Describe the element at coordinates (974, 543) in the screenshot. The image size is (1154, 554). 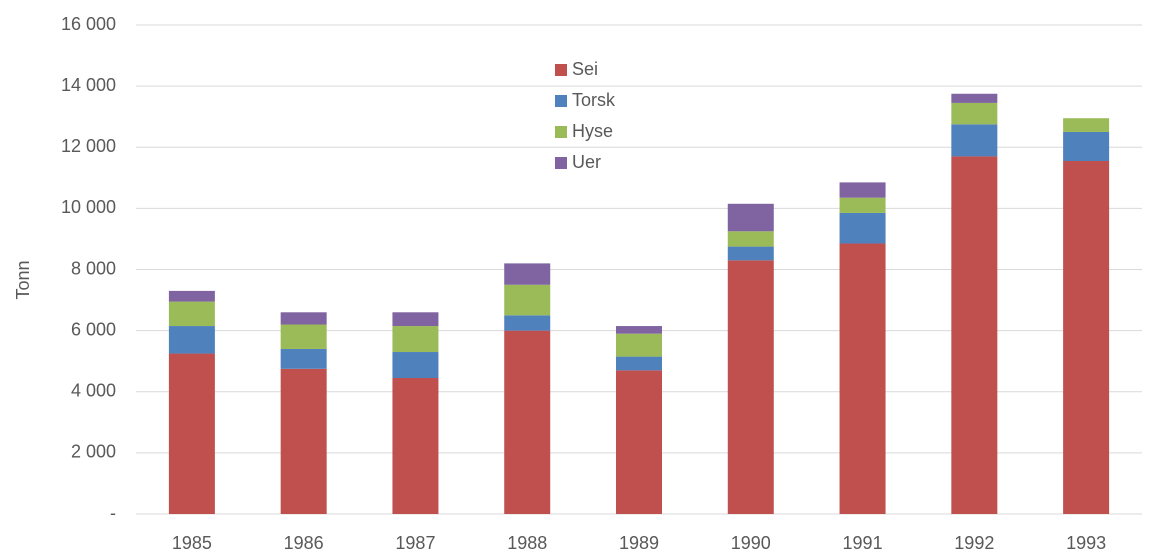
I see `x-tick-label: 1992` at that location.